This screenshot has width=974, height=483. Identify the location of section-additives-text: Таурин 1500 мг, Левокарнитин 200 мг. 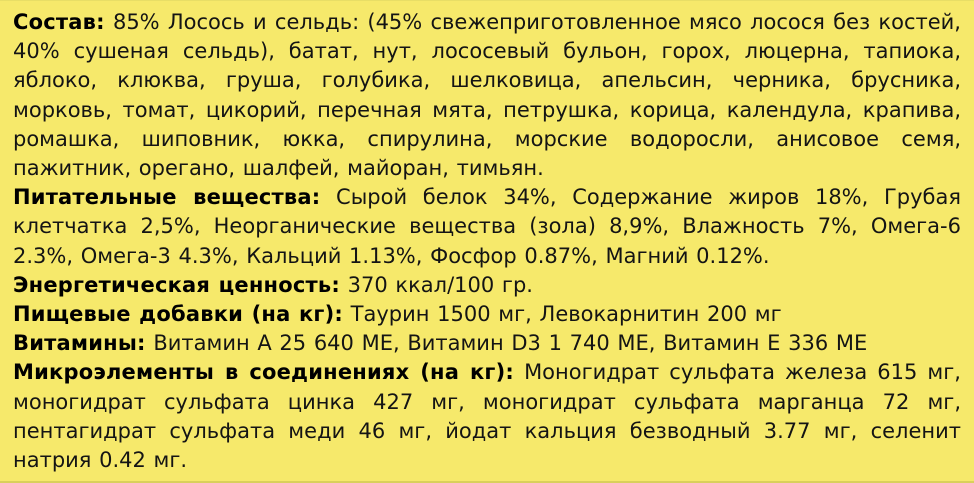
(566, 314).